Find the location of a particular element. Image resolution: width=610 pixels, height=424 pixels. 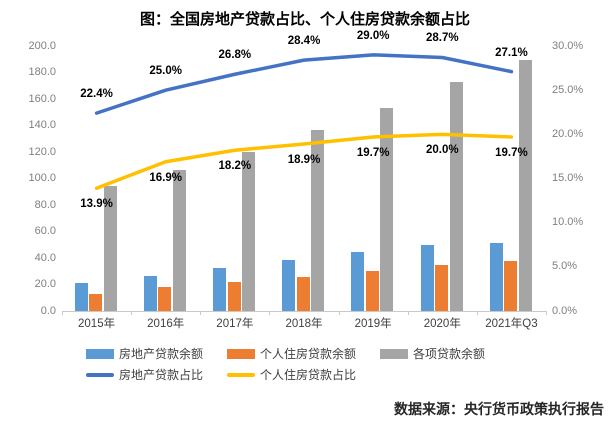

y-axis-right-tick-label: 20.0% is located at coordinates (568, 133).